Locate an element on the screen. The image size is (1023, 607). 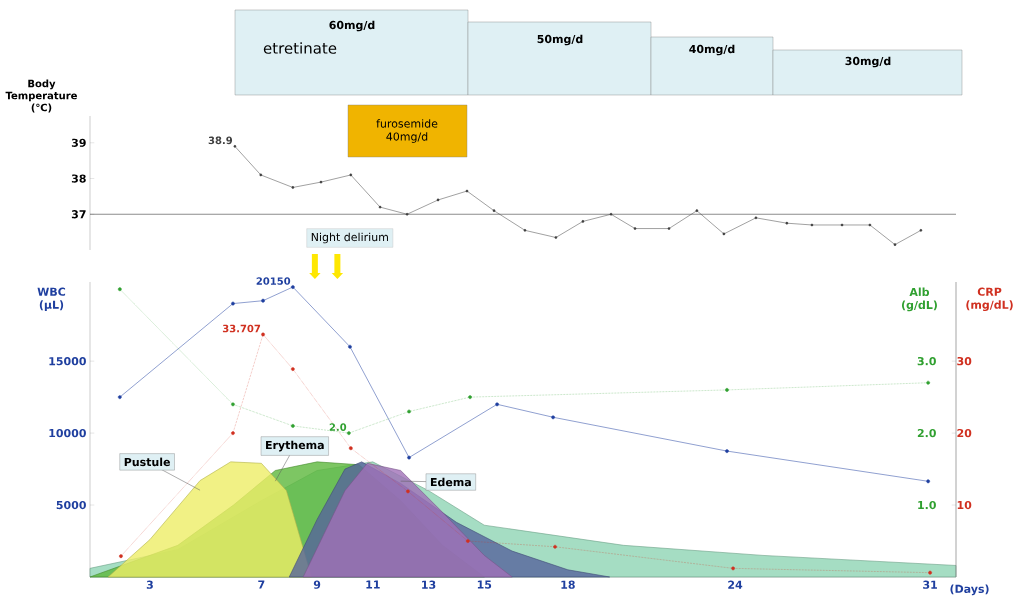
y-axis-title: WBC (μL) is located at coordinates (51, 299).